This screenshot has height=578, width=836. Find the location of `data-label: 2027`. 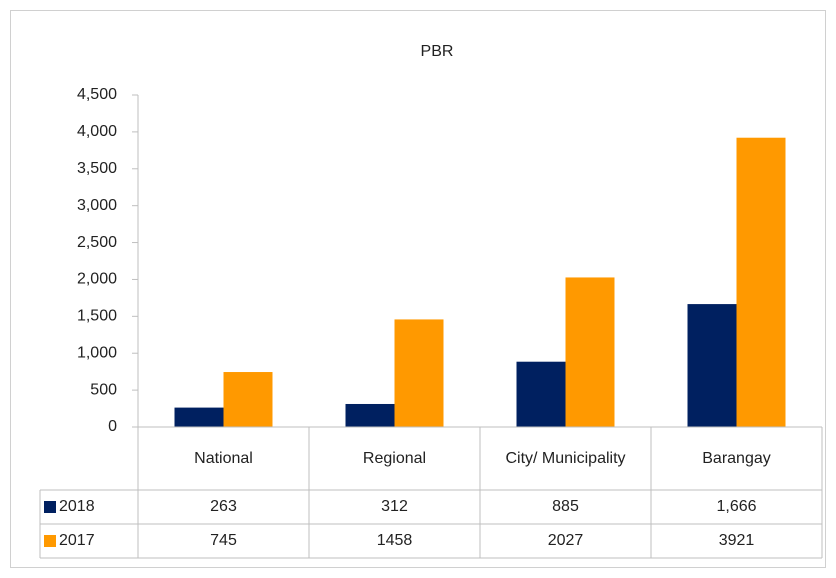

data-label: 2027 is located at coordinates (565, 541).